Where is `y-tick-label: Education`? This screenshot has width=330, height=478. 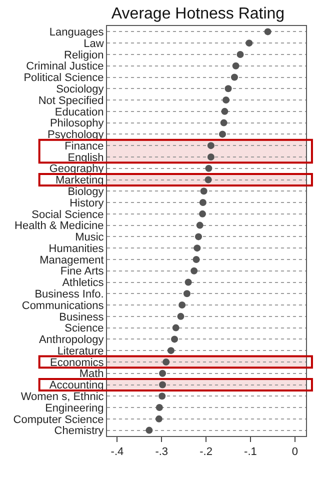
y-tick-label: Education is located at coordinates (79, 112).